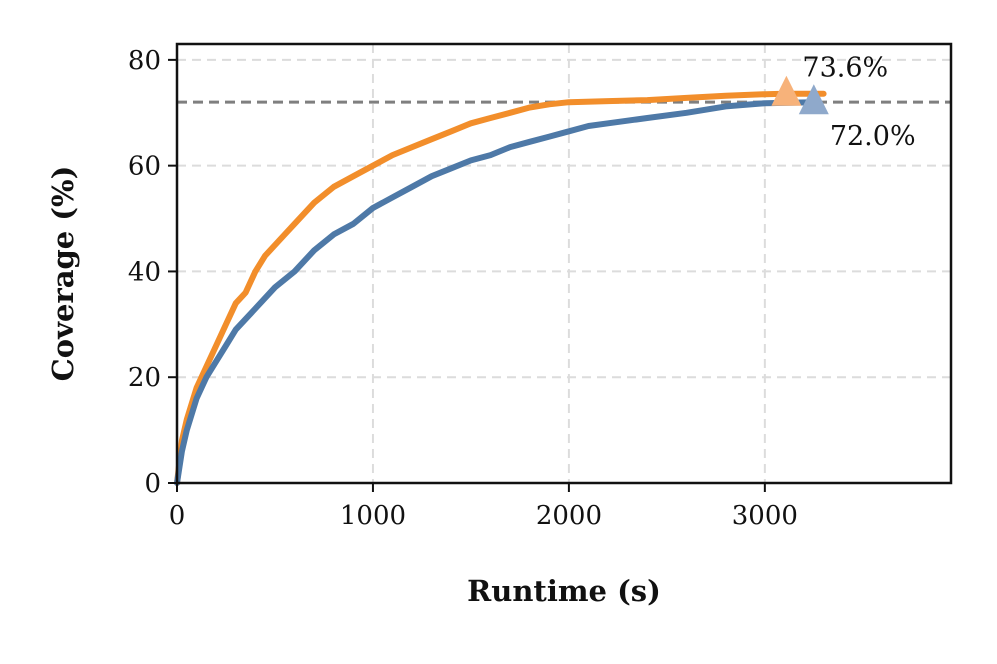 The height and width of the screenshot is (664, 997). Describe the element at coordinates (144, 61) in the screenshot. I see `y-tick-label-80: 80` at that location.